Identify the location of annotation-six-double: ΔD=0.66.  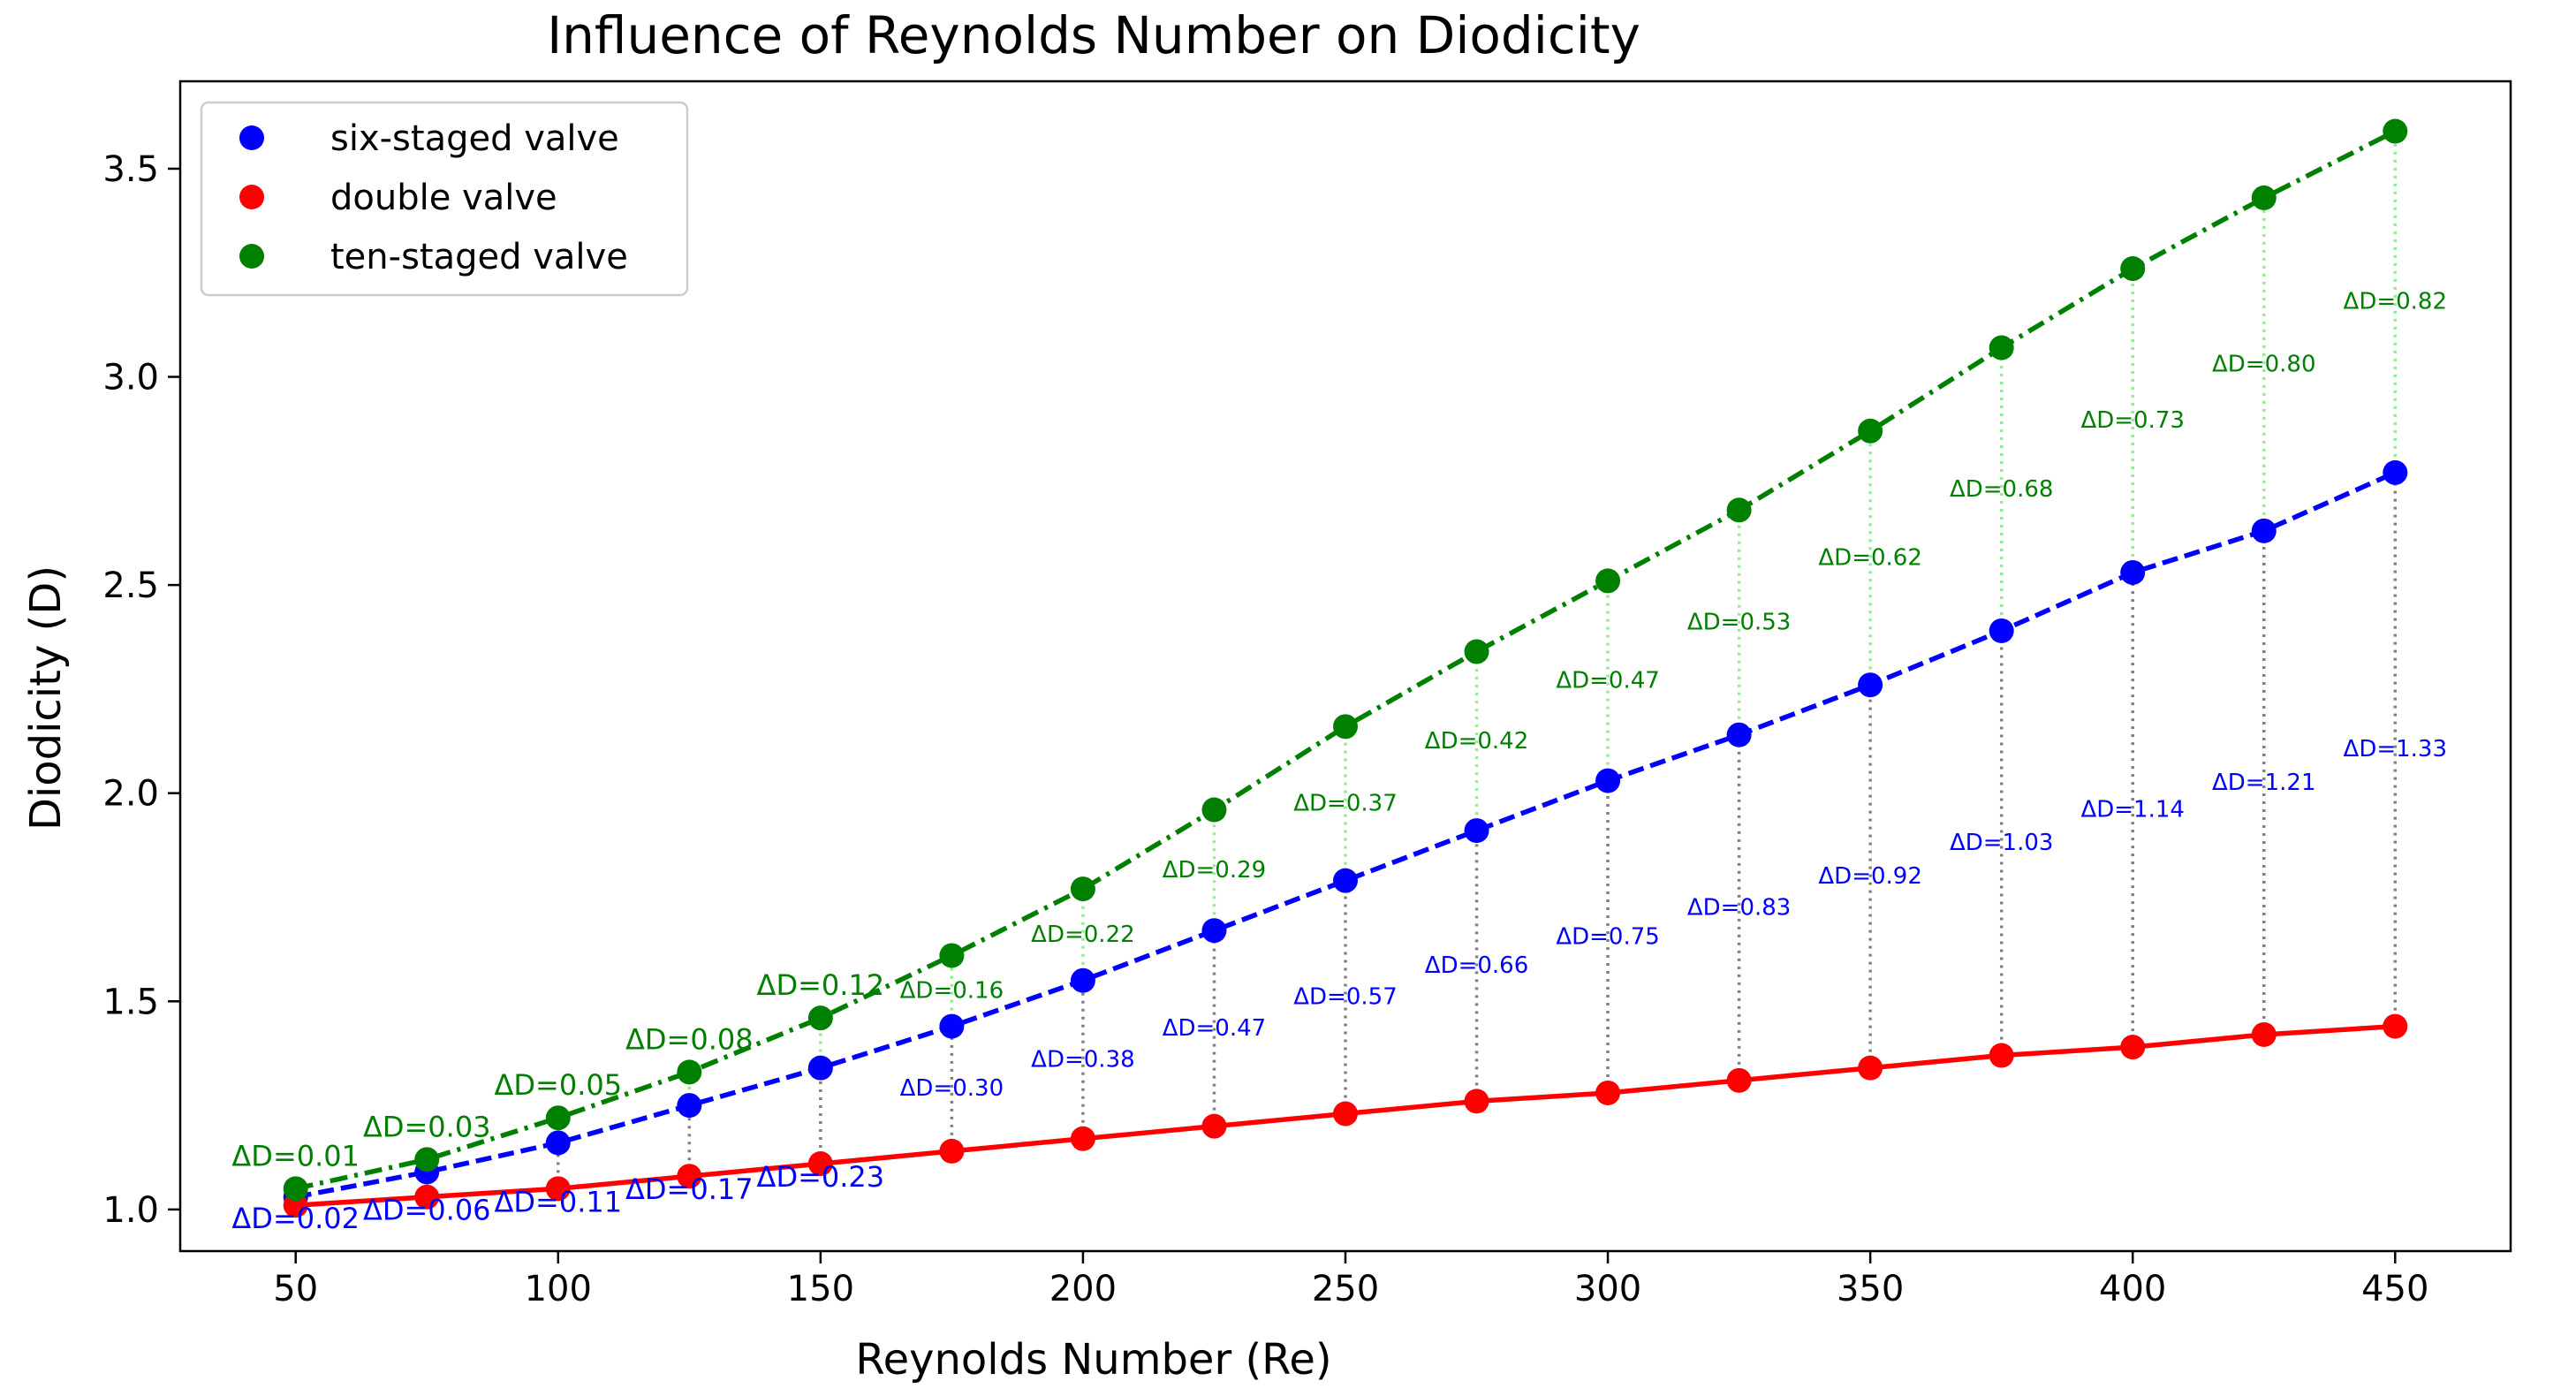
(1477, 965).